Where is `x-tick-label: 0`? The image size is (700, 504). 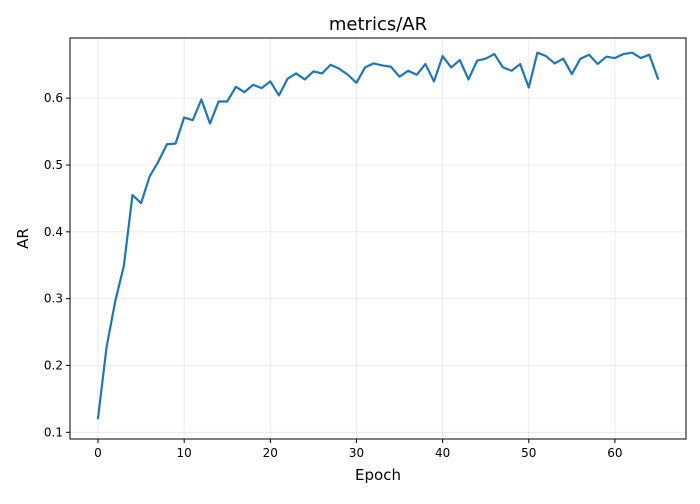 x-tick-label: 0 is located at coordinates (98, 453).